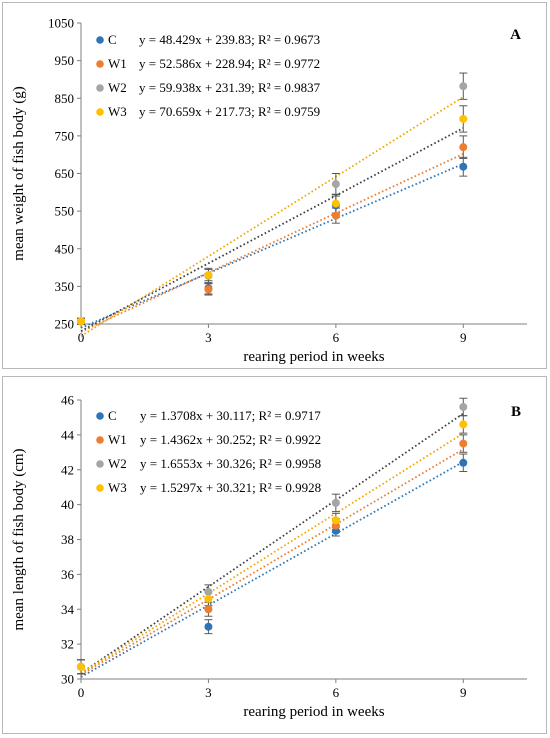 This screenshot has width=550, height=738. What do you see at coordinates (67, 644) in the screenshot?
I see `y-tick-label: 32` at bounding box center [67, 644].